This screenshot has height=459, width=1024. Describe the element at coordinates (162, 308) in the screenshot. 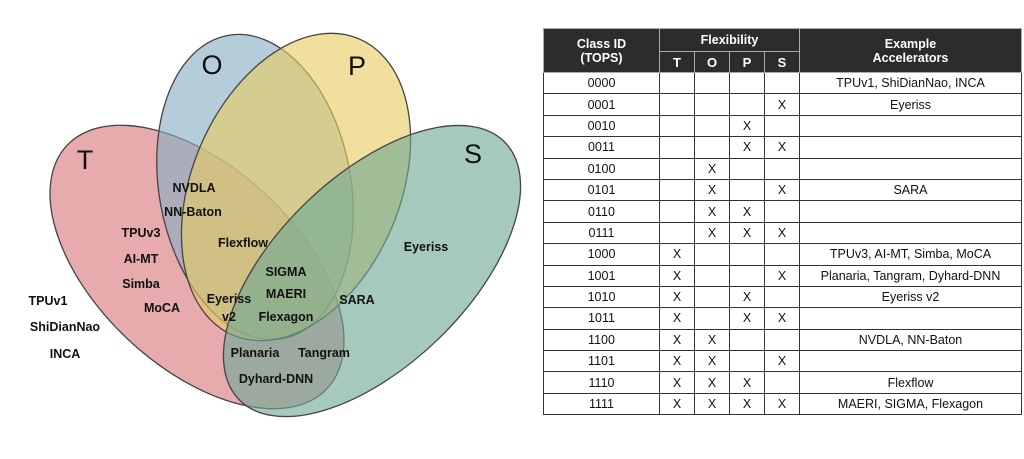

I see `accelerator-label: MoCA` at that location.